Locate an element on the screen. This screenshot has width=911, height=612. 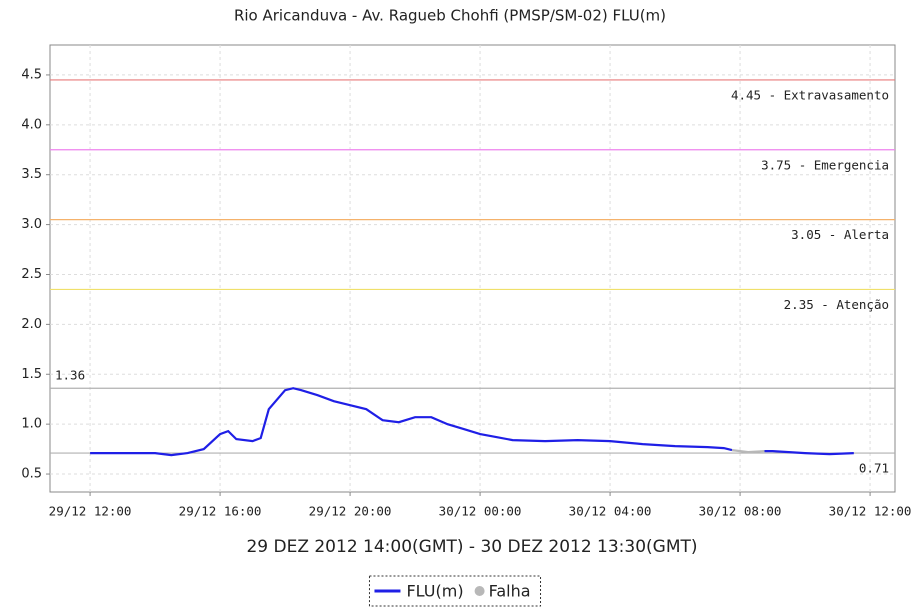
y-tick-label: 2.5 is located at coordinates (31, 274).